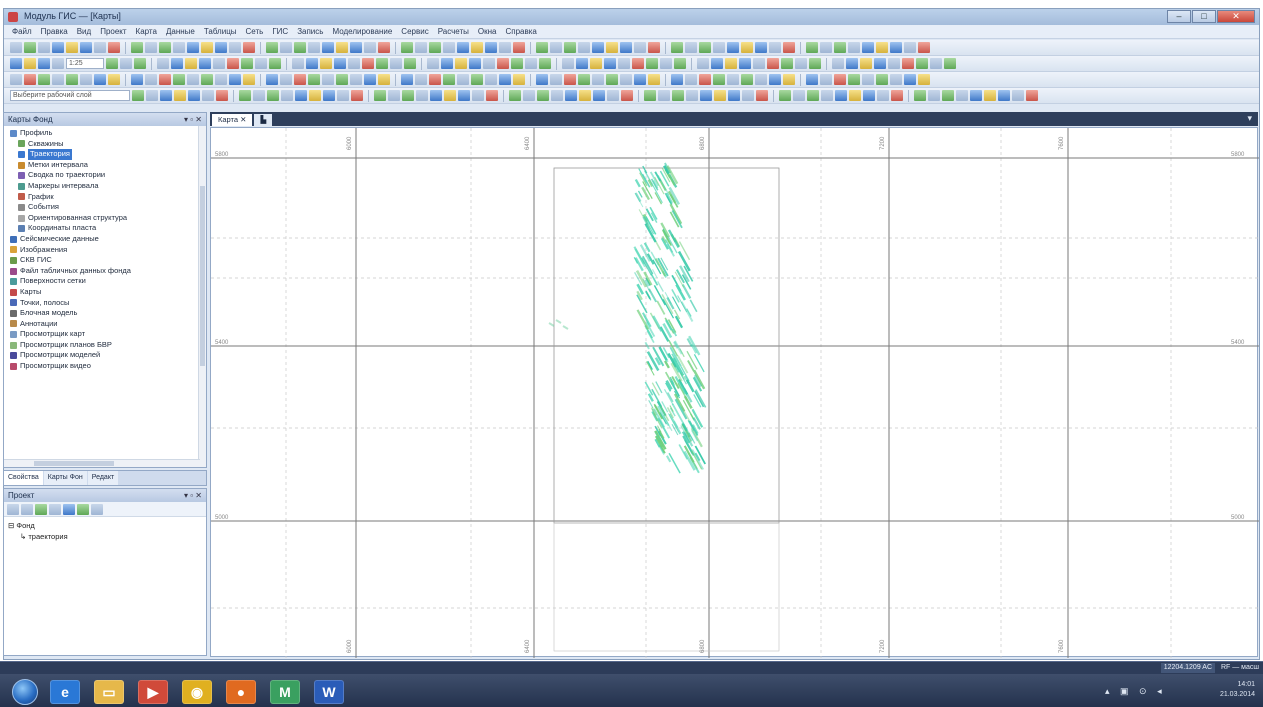 This screenshot has height=707, width=1263. I want to click on maximize-button: □, so click(1204, 16).